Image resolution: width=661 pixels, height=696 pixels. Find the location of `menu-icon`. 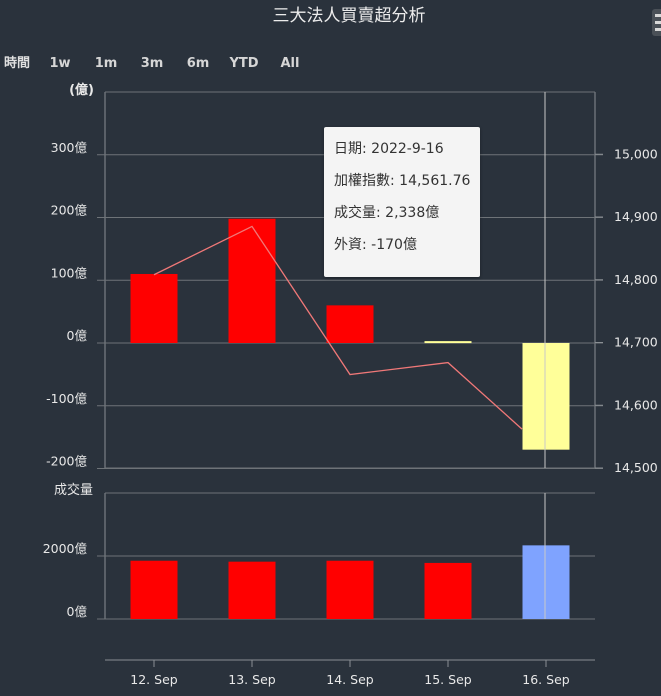

menu-icon is located at coordinates (656, 22).